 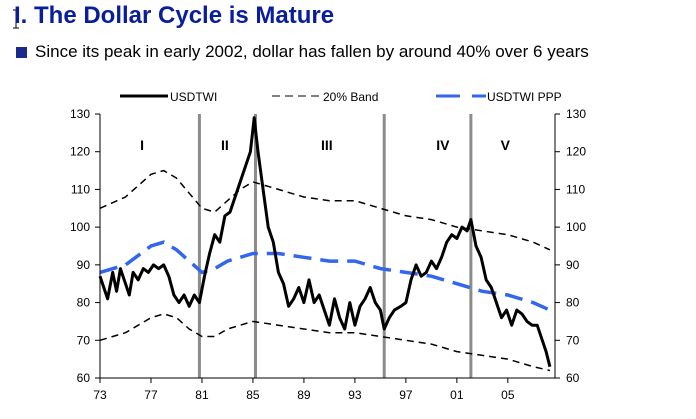 I want to click on y-tick-label-left: 90, so click(x=84, y=265).